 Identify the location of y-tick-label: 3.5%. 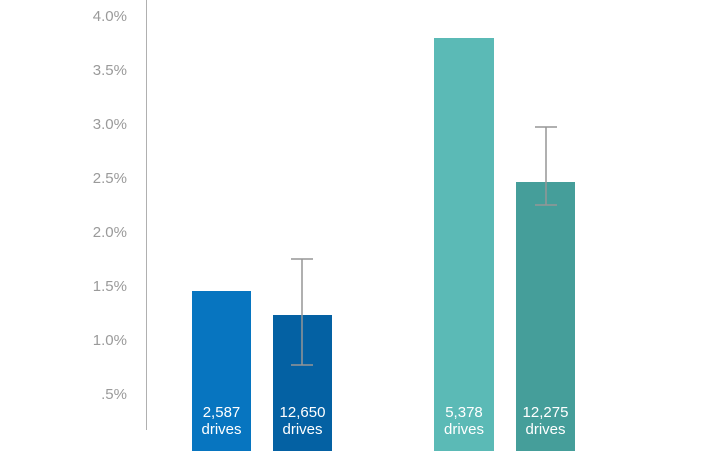
(109, 70).